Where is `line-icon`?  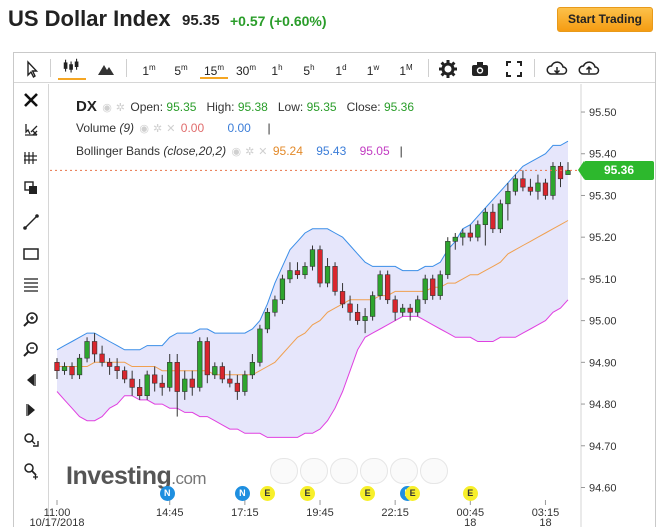 line-icon is located at coordinates (31, 222).